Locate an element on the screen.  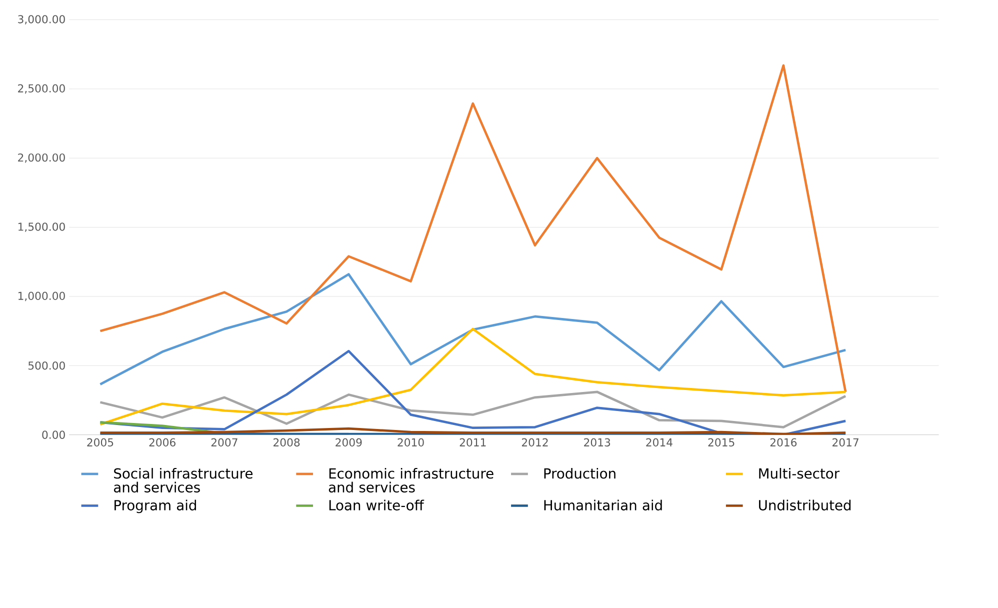
x-tick-label: 2009 is located at coordinates (349, 442).